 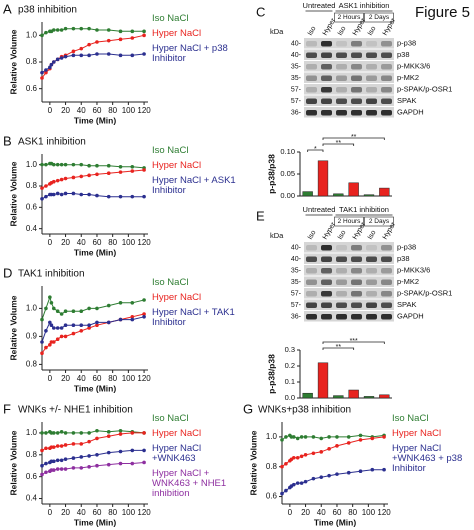 What do you see at coordinates (410, 418) in the screenshot?
I see `legend-entry: Iso NaCl` at bounding box center [410, 418].